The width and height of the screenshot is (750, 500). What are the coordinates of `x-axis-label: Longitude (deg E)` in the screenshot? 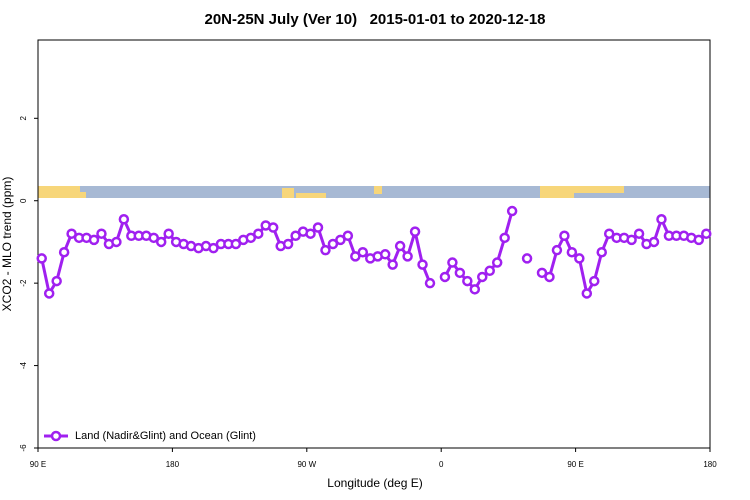 It's located at (374, 483).